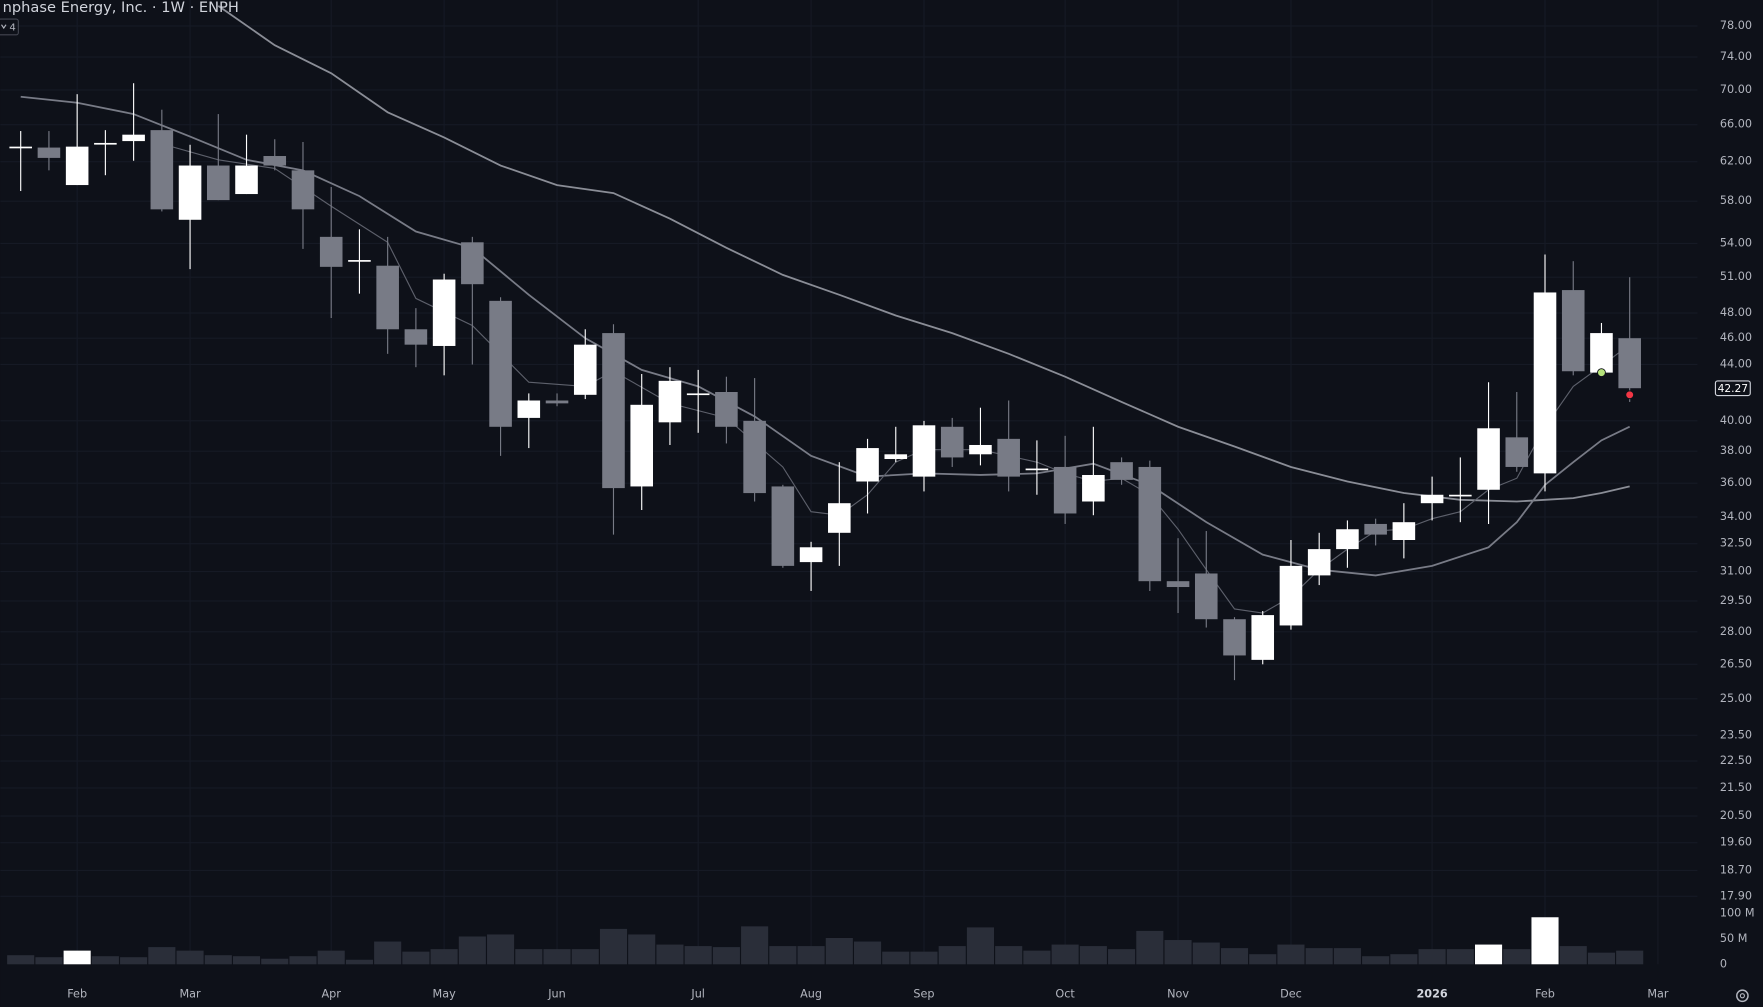 Image resolution: width=1763 pixels, height=1007 pixels. What do you see at coordinates (556, 994) in the screenshot?
I see `x-tick-label: Jun` at bounding box center [556, 994].